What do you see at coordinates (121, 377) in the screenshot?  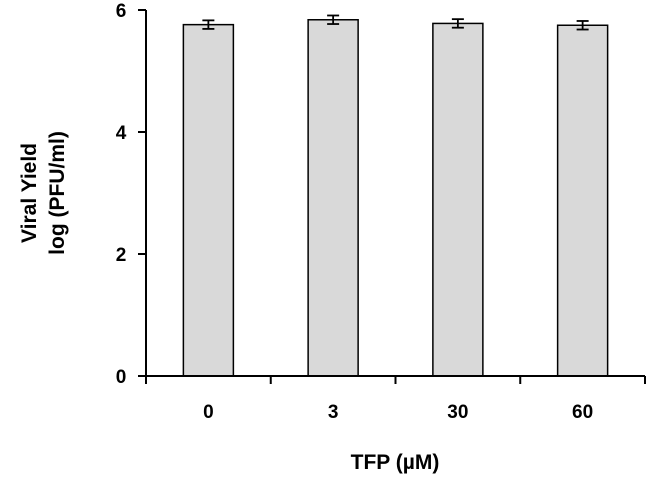 I see `y-tick-label-0: 0` at bounding box center [121, 377].